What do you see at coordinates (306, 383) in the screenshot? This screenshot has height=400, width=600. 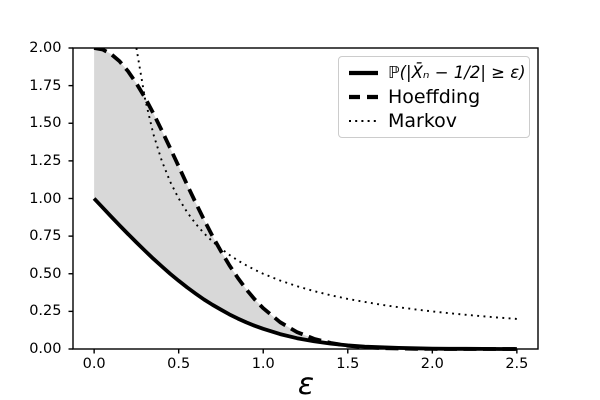 I see `x-axis-label: ε` at bounding box center [306, 383].